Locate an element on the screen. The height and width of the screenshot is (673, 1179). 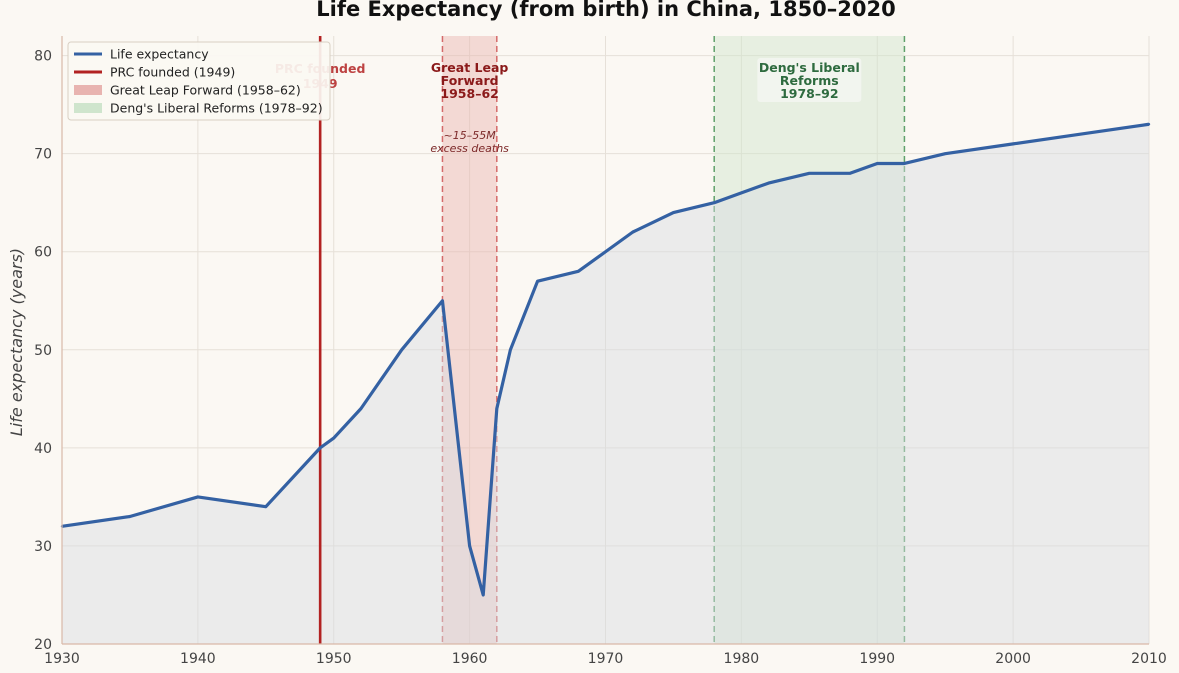
y-tick-label: 20 is located at coordinates (43, 645).